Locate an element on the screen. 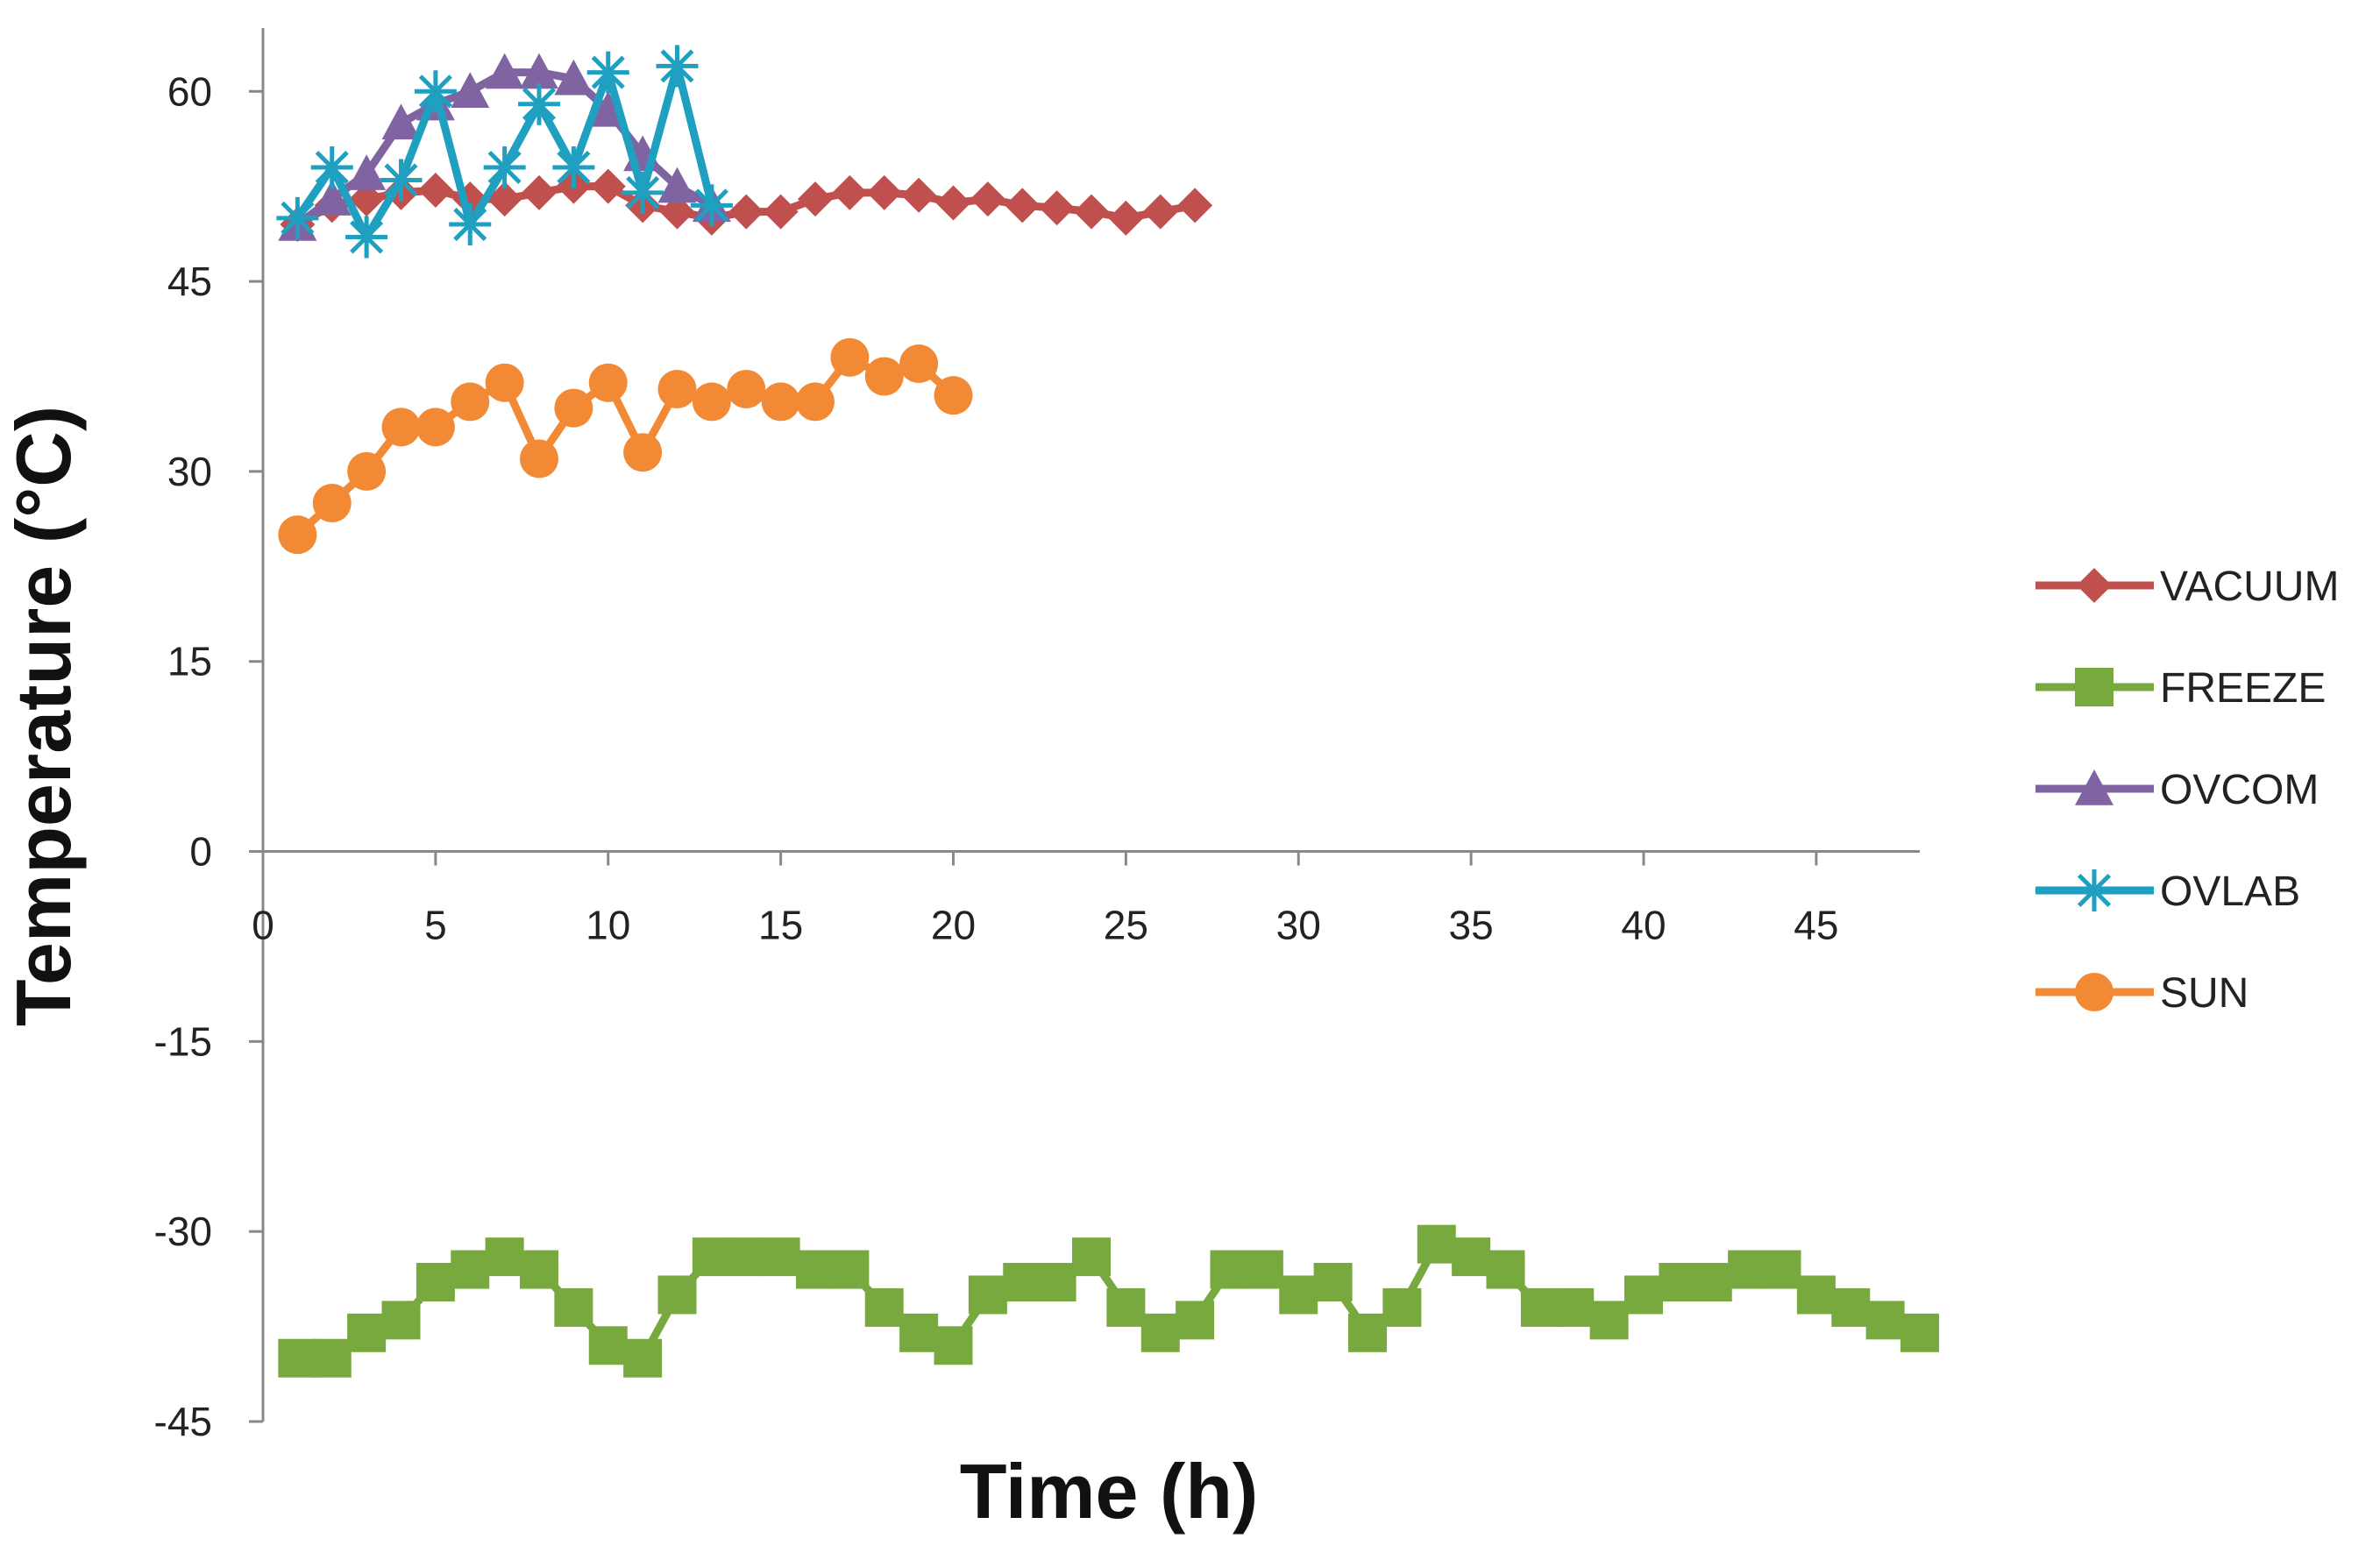 Image resolution: width=2380 pixels, height=1567 pixels. y-tick-label: -15 is located at coordinates (183, 1041).